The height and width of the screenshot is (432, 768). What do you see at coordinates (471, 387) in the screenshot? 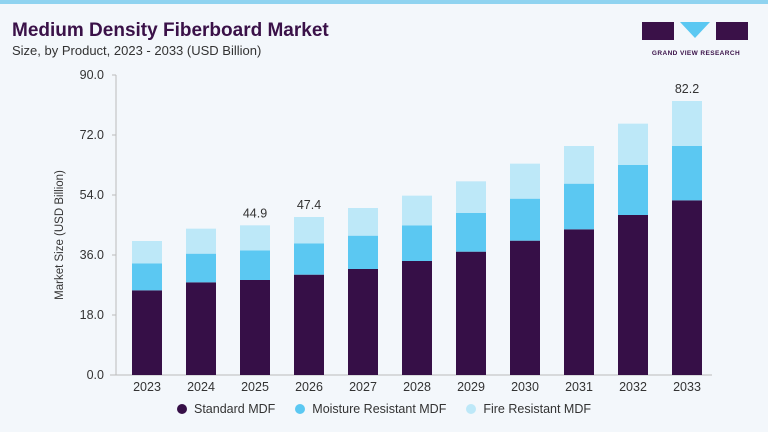
I see `x-tick-label: 2029` at bounding box center [471, 387].